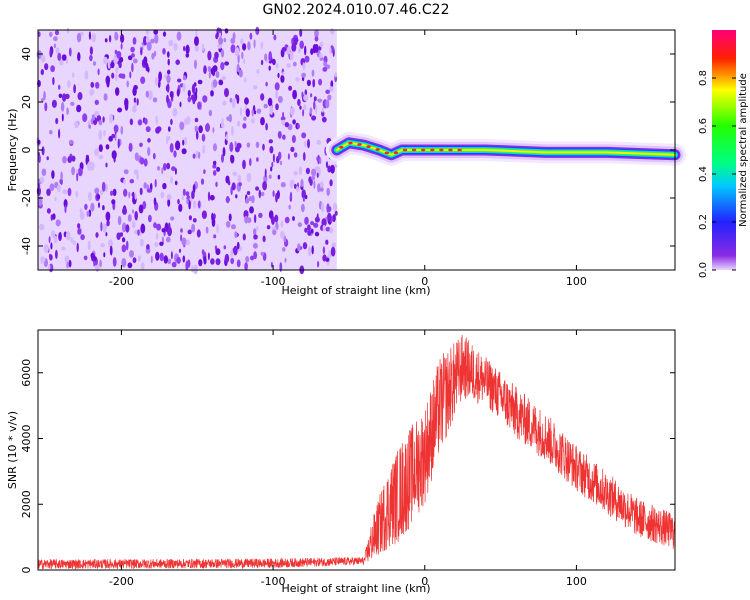  I want to click on spectrogram-signal-track, so click(505, 148).